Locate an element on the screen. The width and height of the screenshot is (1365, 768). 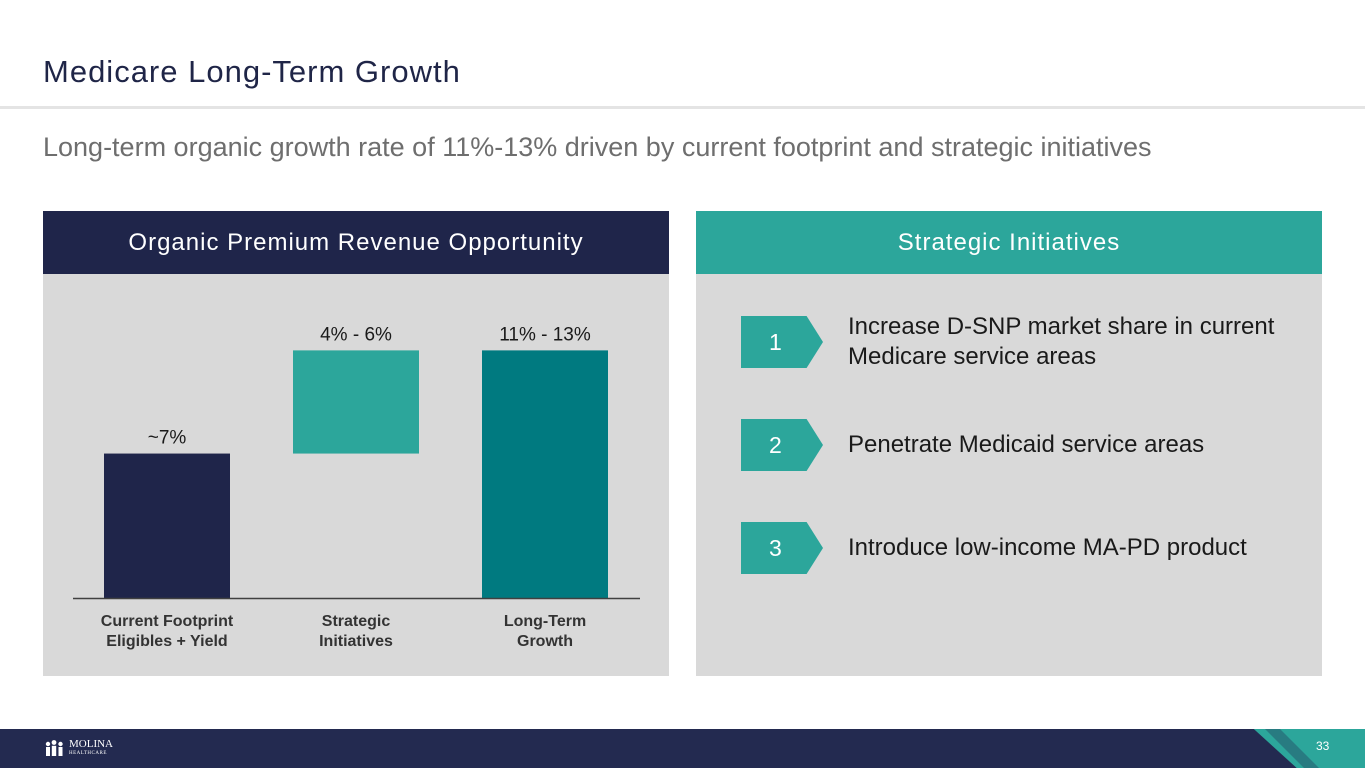
initiative-number-badge: 2 is located at coordinates (782, 445).